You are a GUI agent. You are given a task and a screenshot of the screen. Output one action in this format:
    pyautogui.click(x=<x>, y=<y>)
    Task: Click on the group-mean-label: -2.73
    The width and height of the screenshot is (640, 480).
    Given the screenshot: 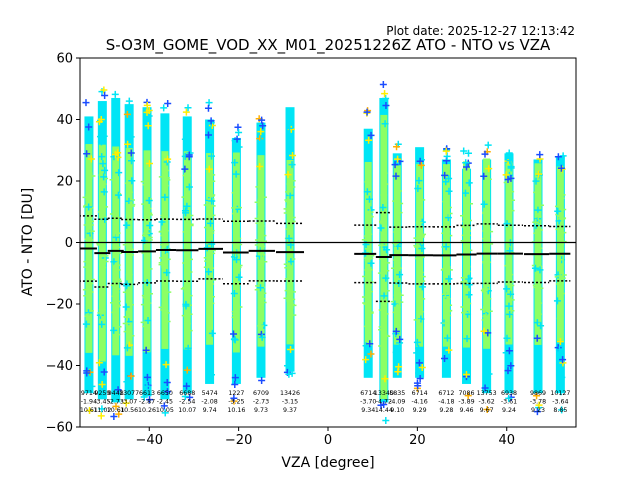 What is the action you would take?
    pyautogui.click(x=261, y=402)
    